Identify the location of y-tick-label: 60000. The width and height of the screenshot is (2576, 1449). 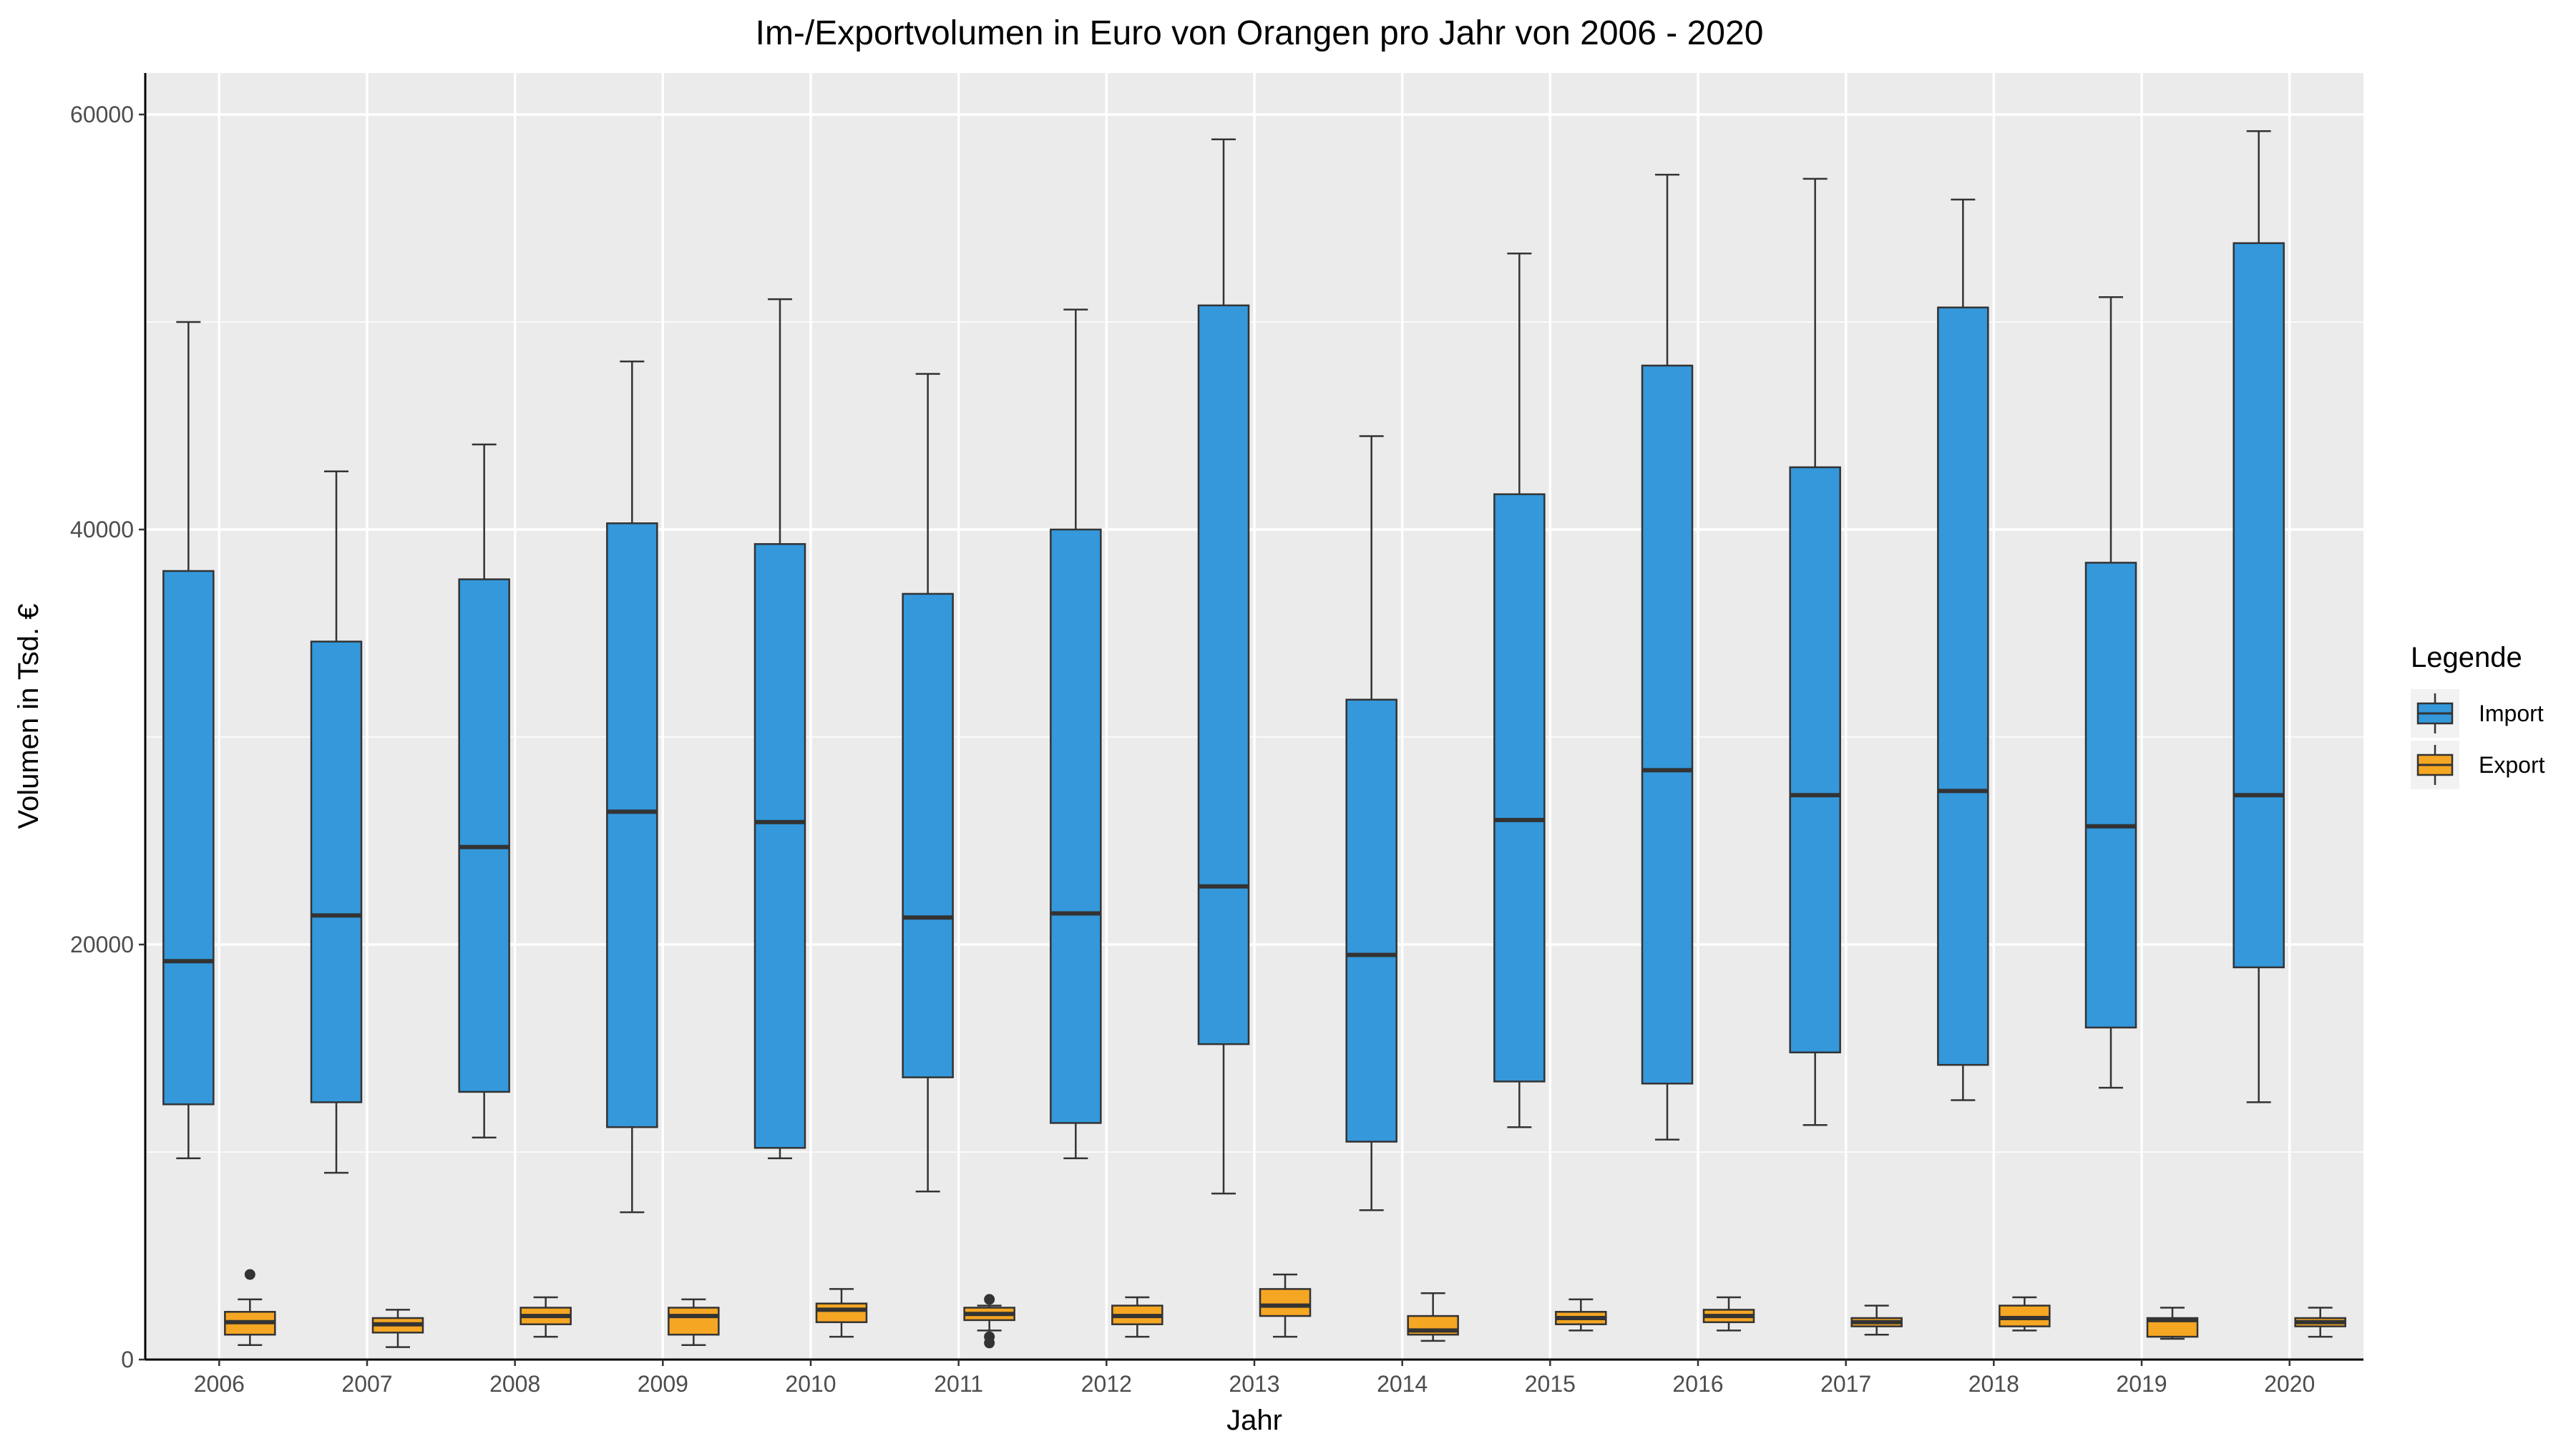
(102, 114).